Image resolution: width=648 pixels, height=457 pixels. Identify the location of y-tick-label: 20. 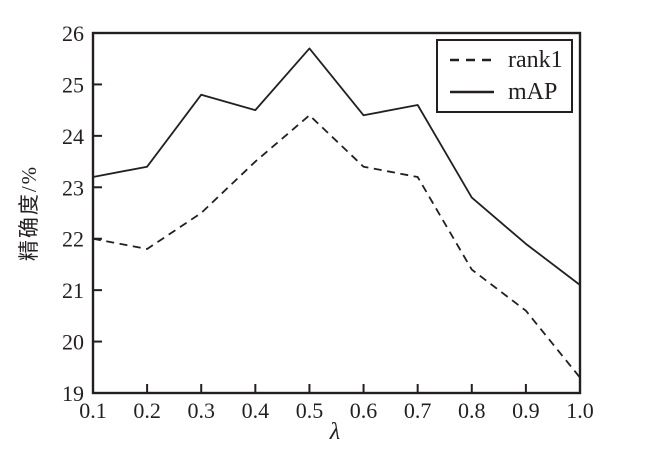
(73, 342).